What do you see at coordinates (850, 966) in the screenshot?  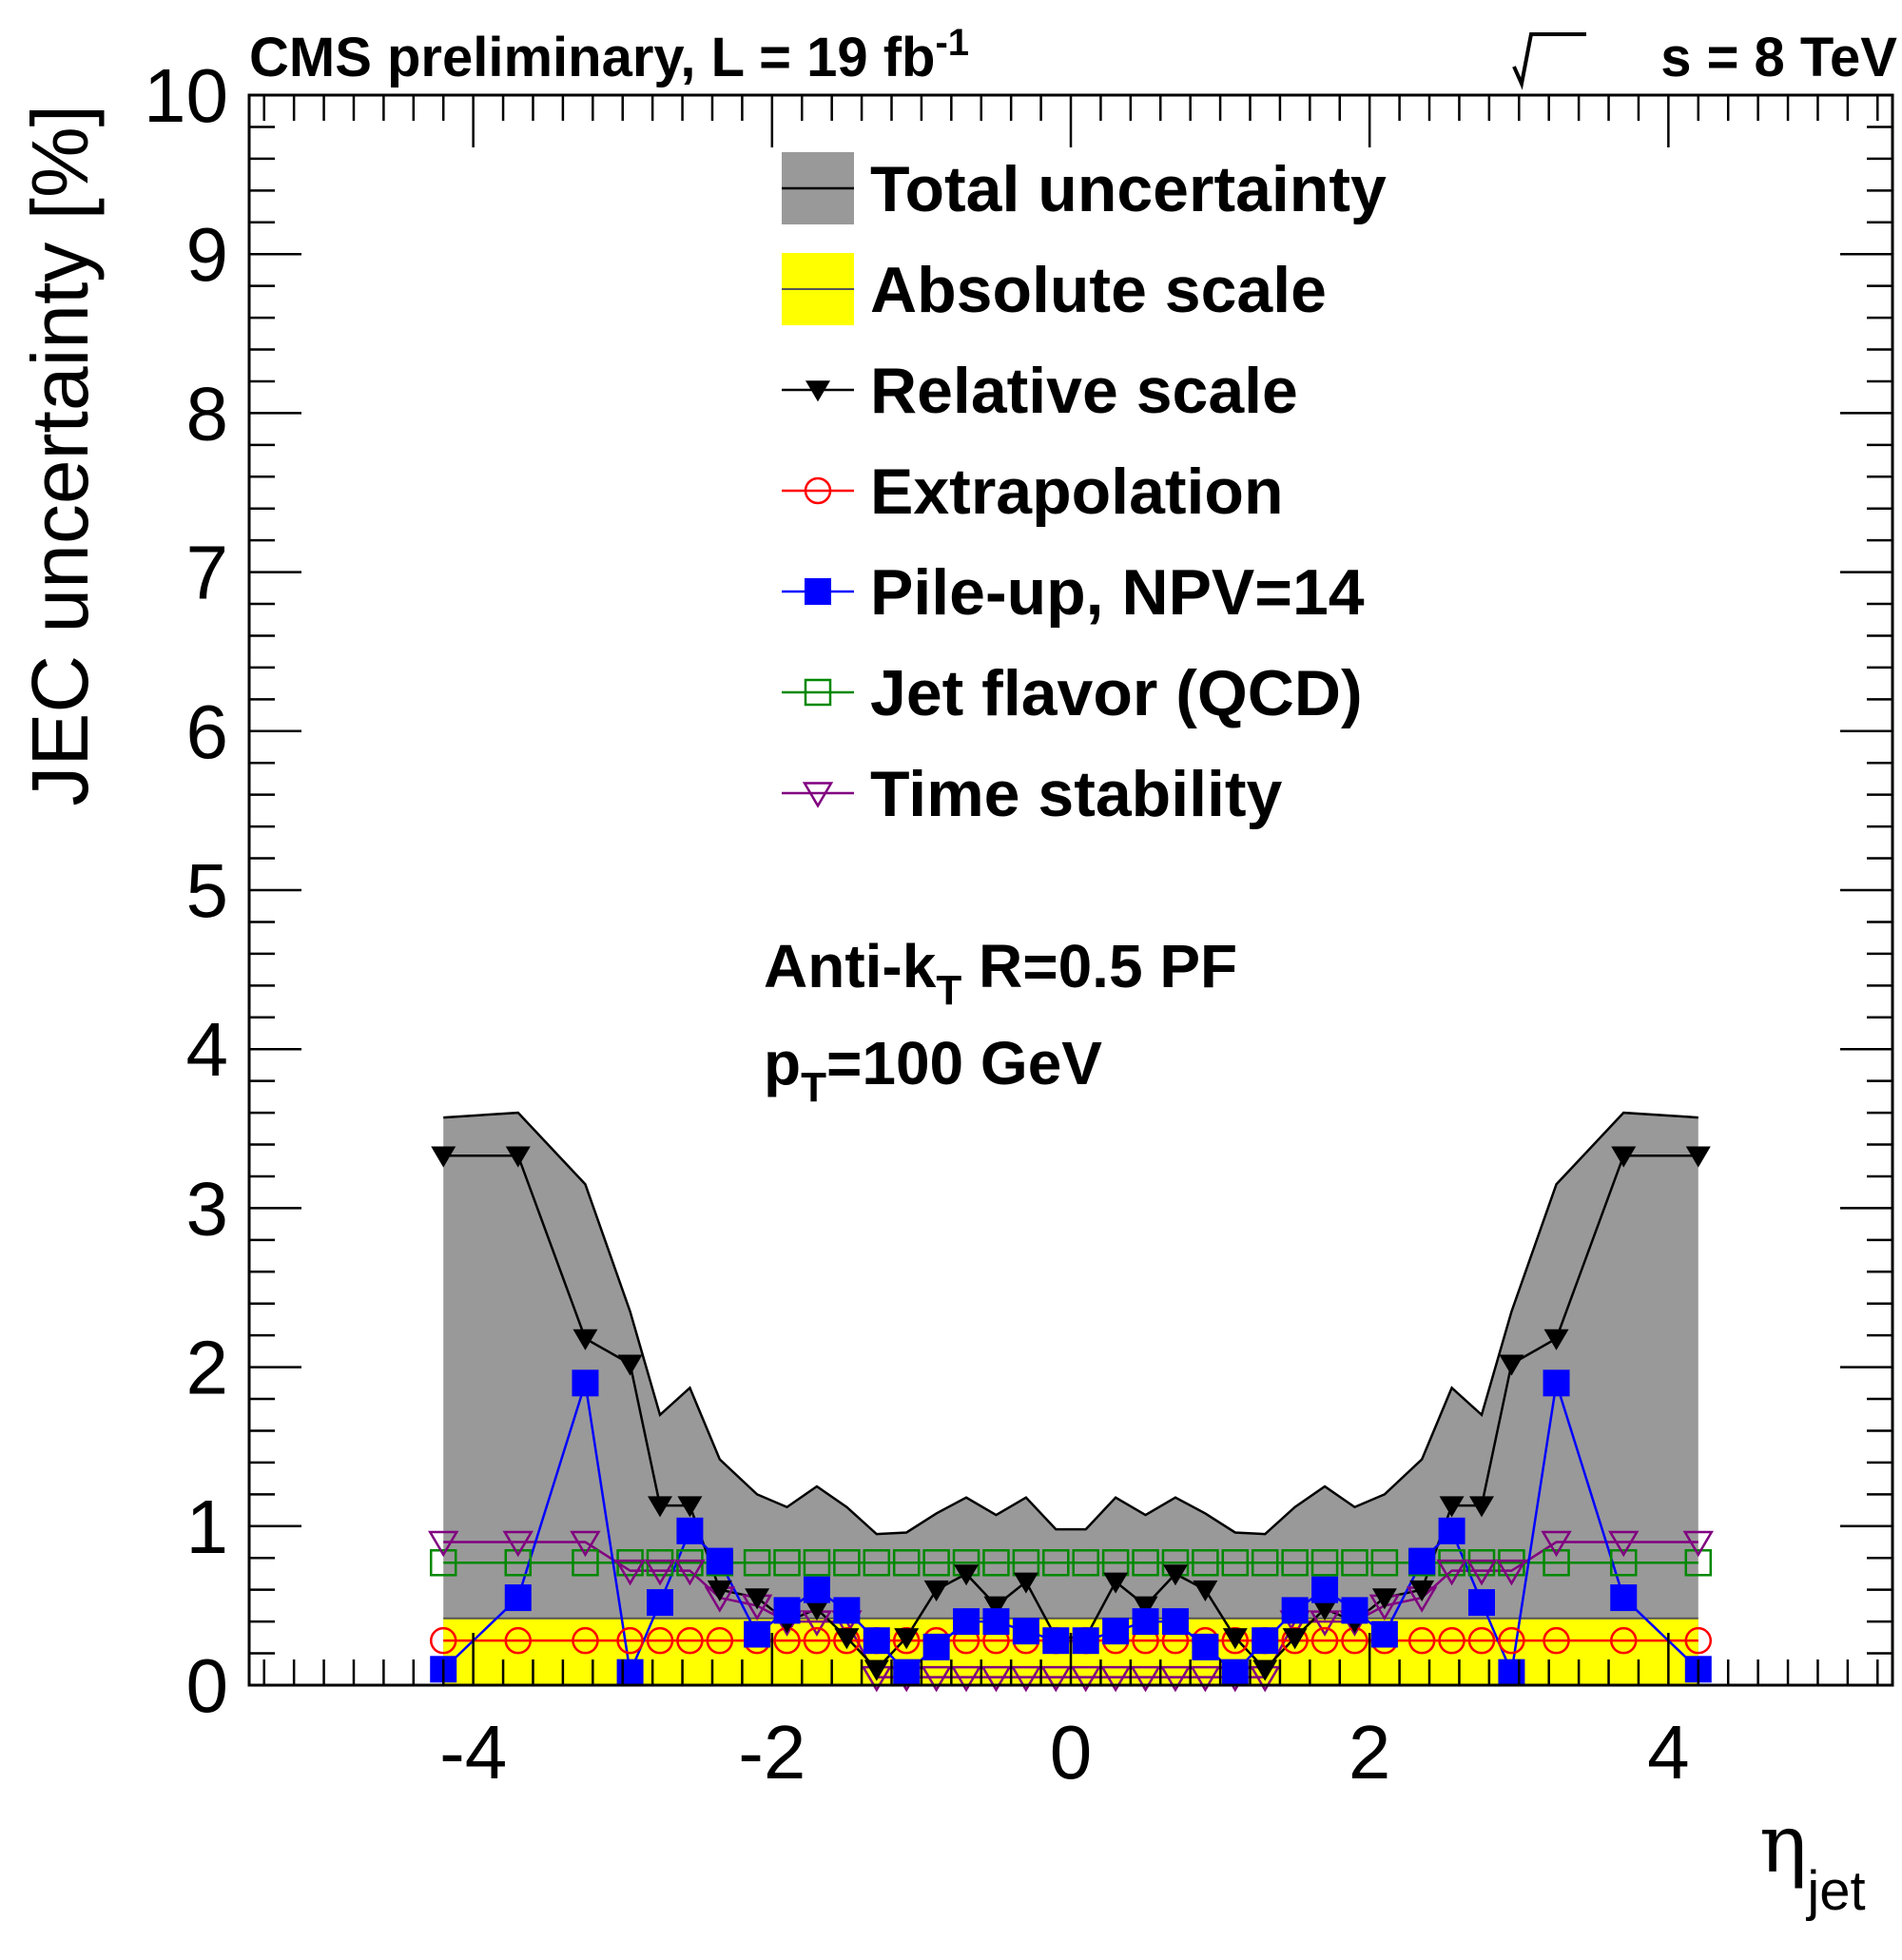 I see `annotation-anti-k: Anti-k` at bounding box center [850, 966].